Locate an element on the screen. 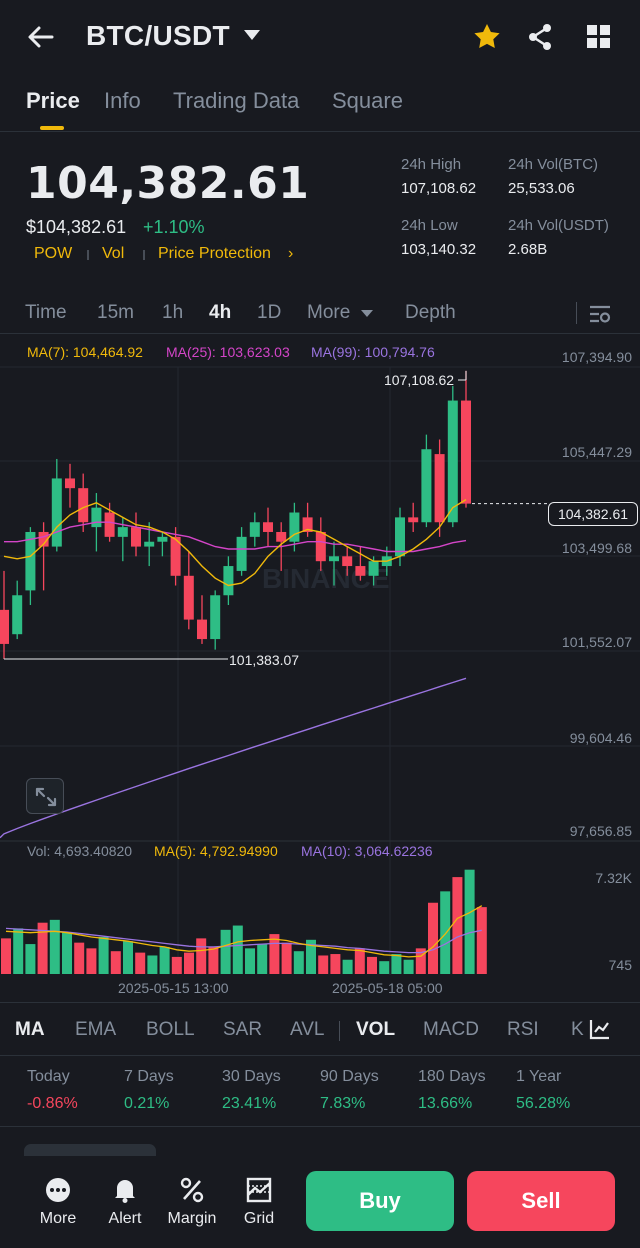 The width and height of the screenshot is (640, 1248). indicator-boll: BOLL is located at coordinates (170, 1029).